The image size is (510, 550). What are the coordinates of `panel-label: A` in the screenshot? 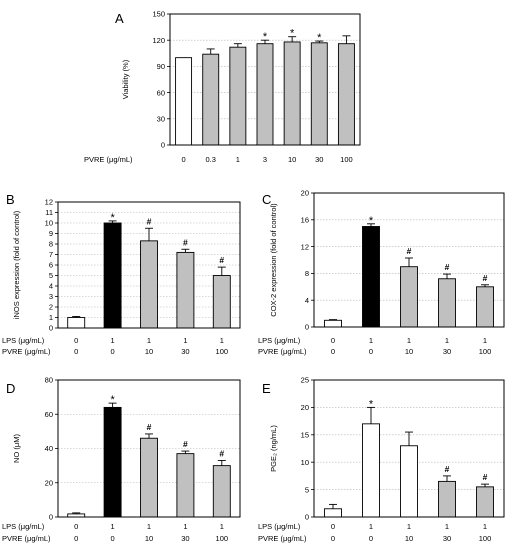 It's located at (119, 18).